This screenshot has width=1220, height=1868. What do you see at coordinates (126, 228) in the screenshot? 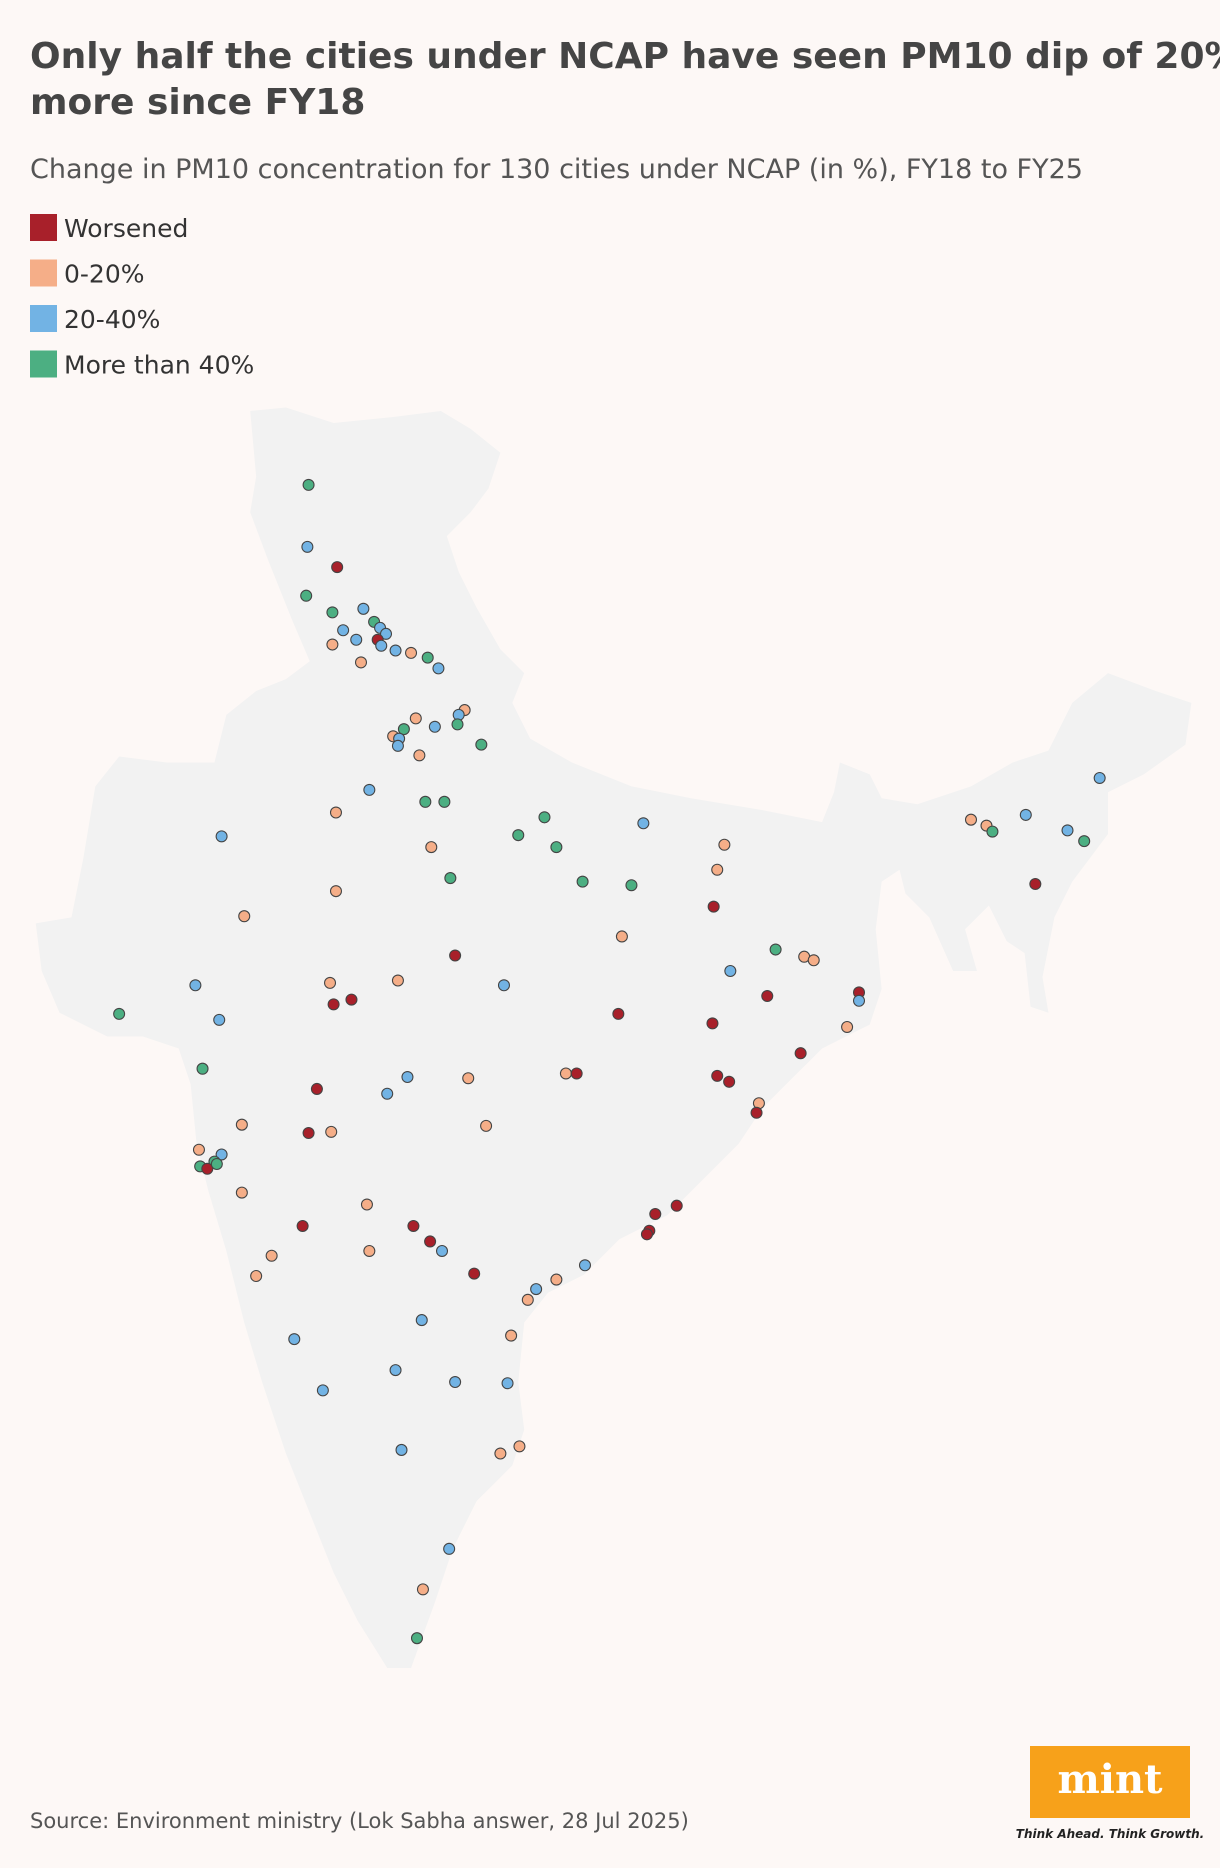
I see `legend-label: Worsened` at bounding box center [126, 228].